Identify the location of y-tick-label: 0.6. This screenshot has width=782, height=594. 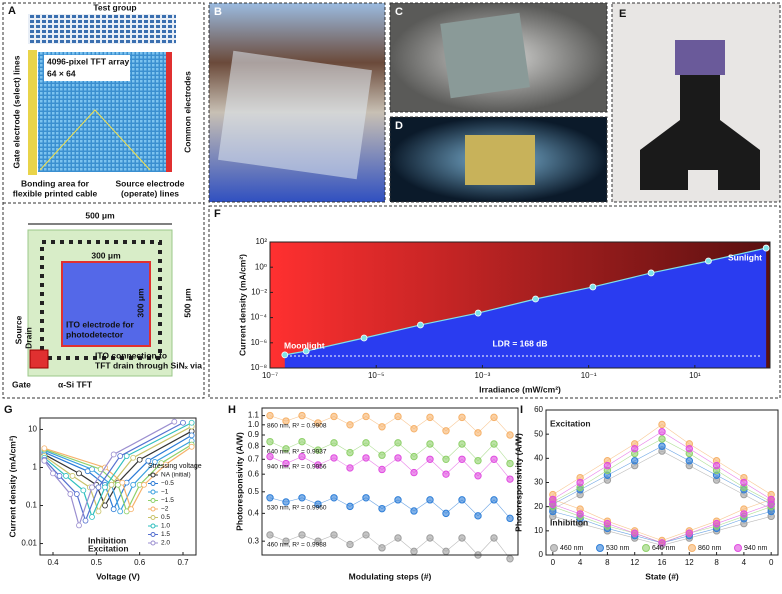
(254, 473).